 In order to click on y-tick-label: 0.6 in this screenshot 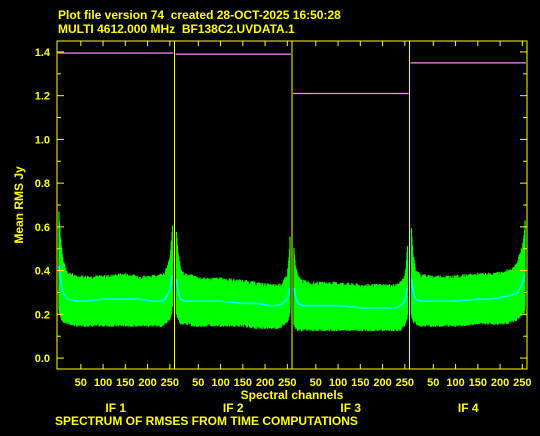, I will do `click(42, 228)`.